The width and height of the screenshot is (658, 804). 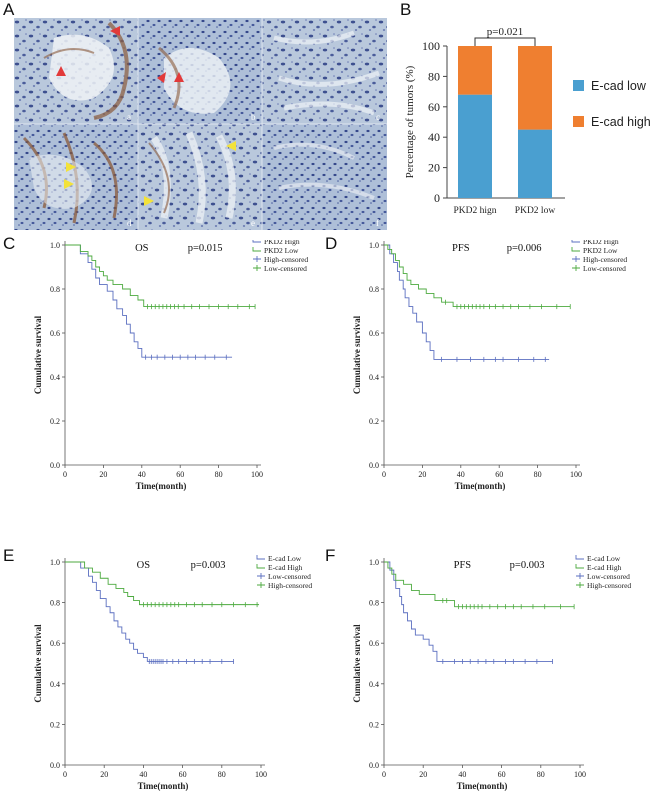 What do you see at coordinates (431, 46) in the screenshot?
I see `y-tick-label: 100` at bounding box center [431, 46].